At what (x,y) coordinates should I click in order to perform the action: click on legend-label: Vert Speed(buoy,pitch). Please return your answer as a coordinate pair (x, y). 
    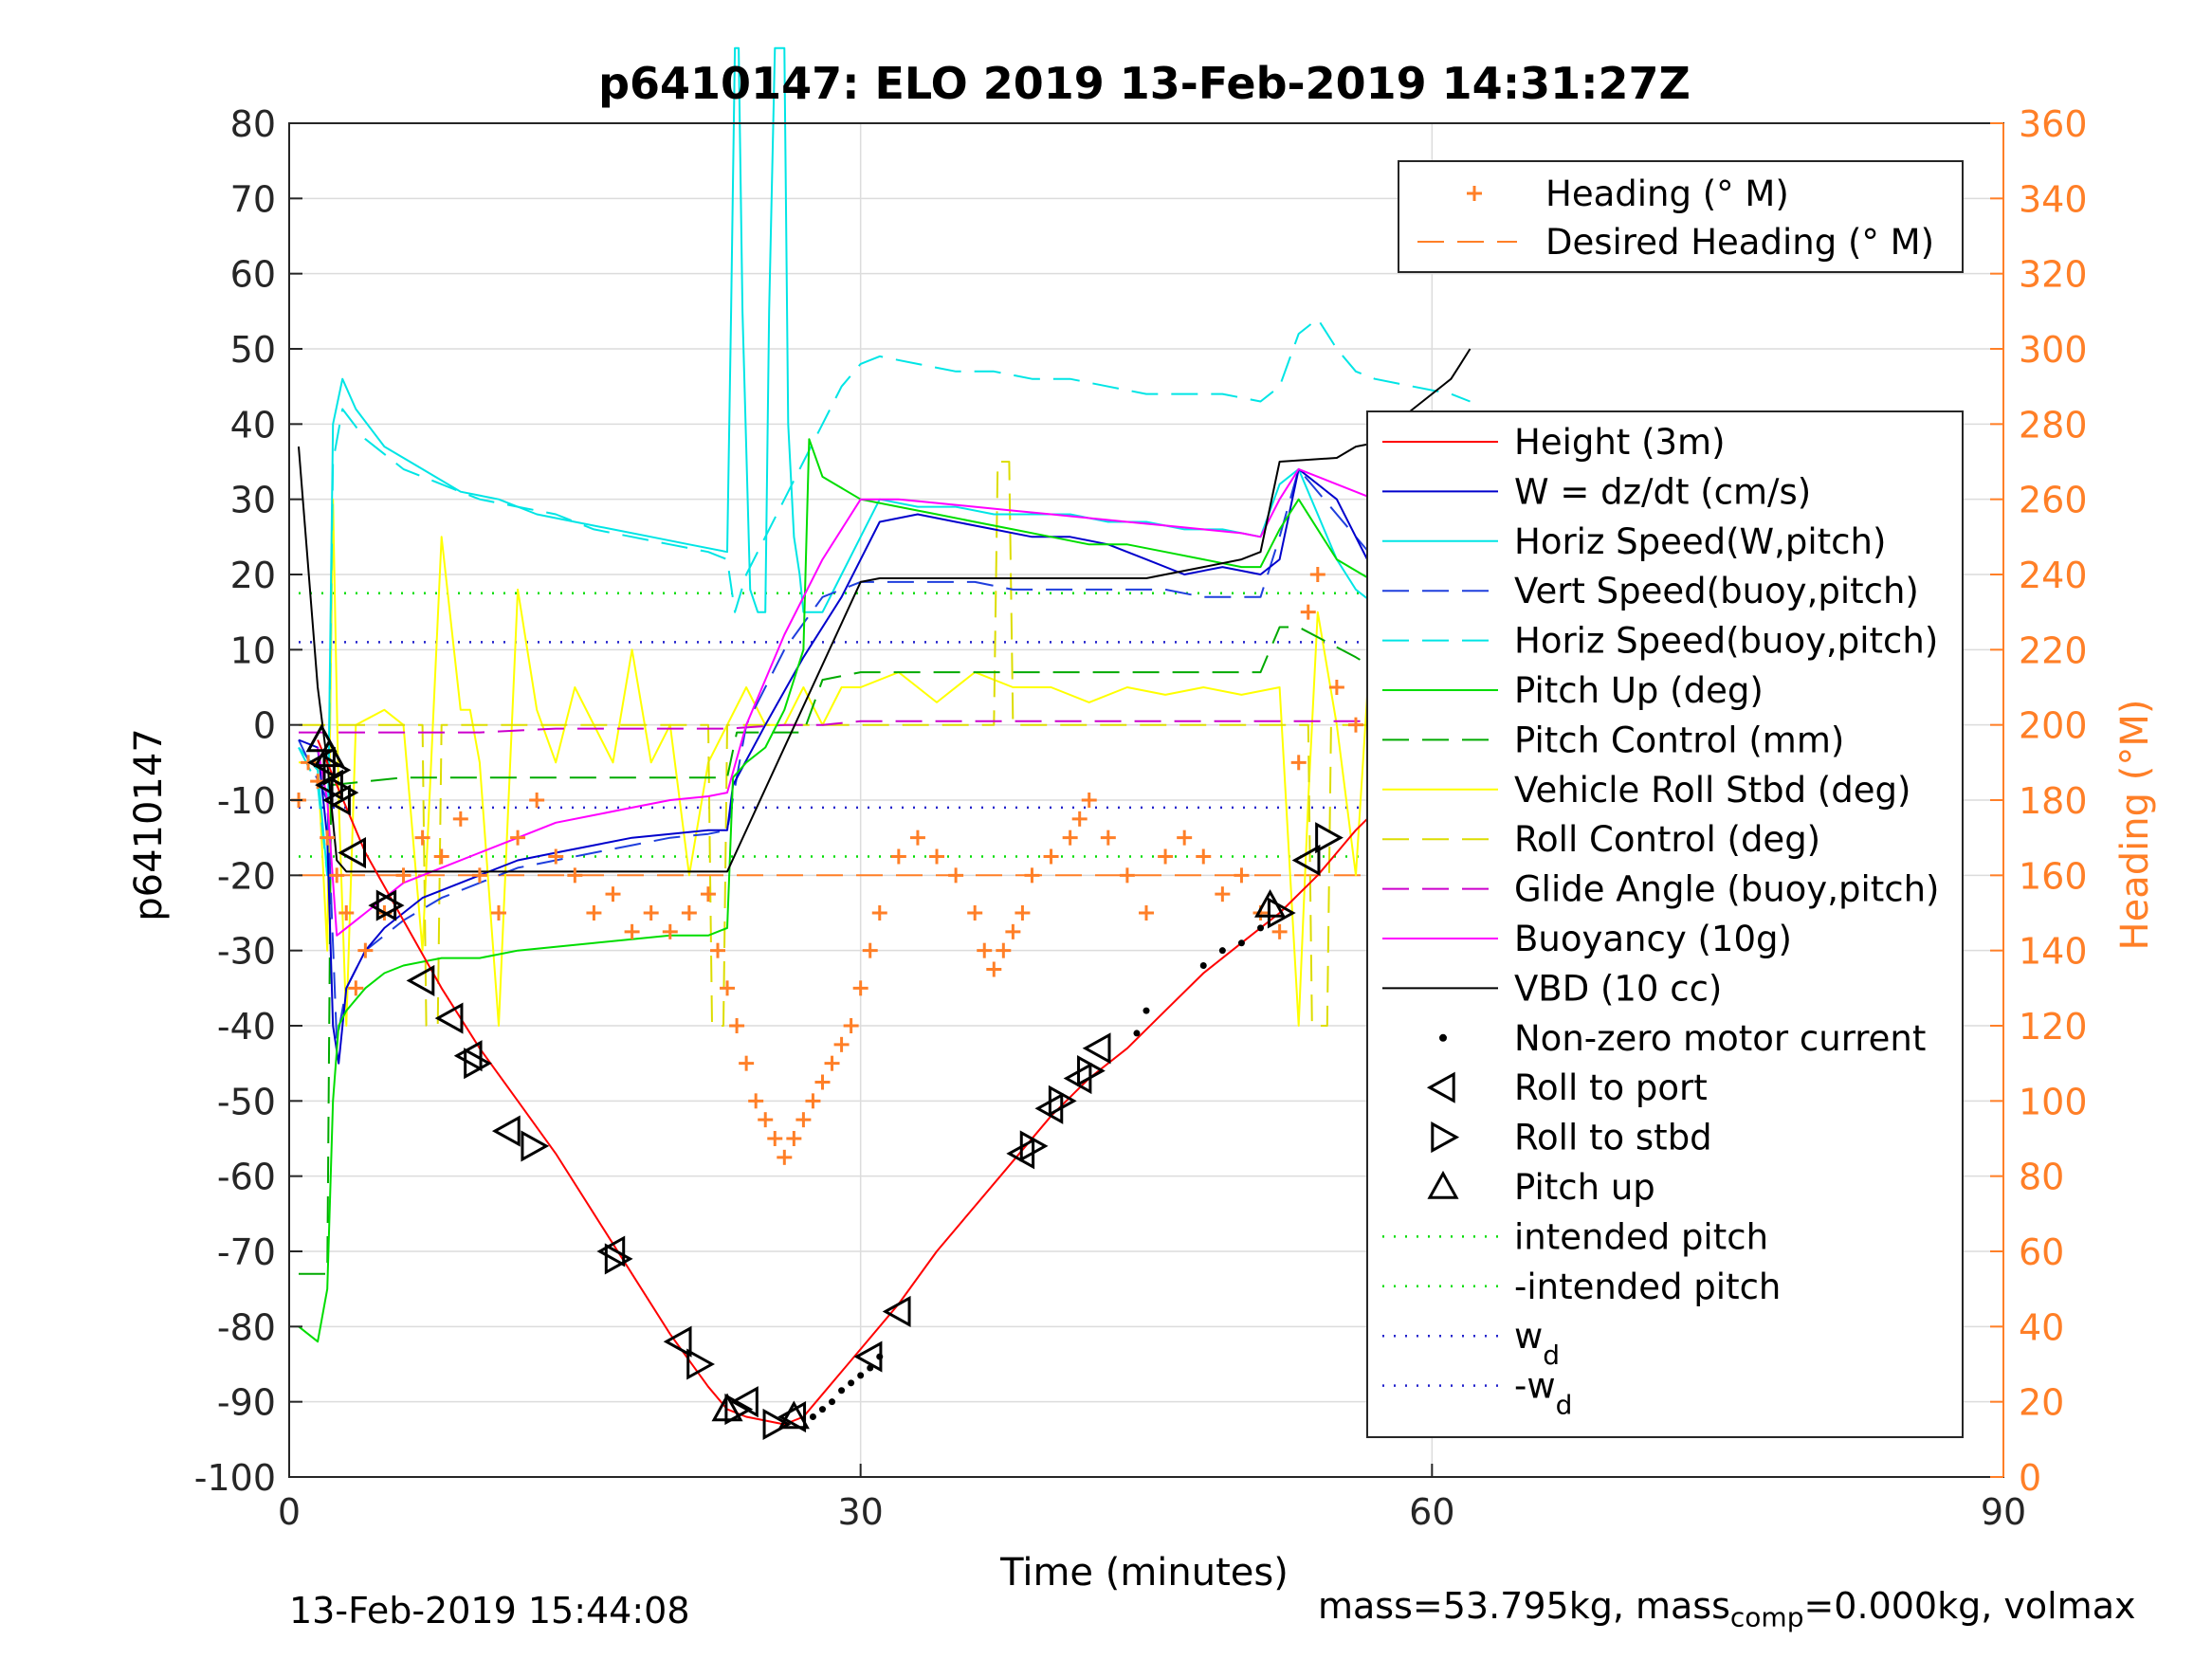
    Looking at the image, I should click on (1716, 591).